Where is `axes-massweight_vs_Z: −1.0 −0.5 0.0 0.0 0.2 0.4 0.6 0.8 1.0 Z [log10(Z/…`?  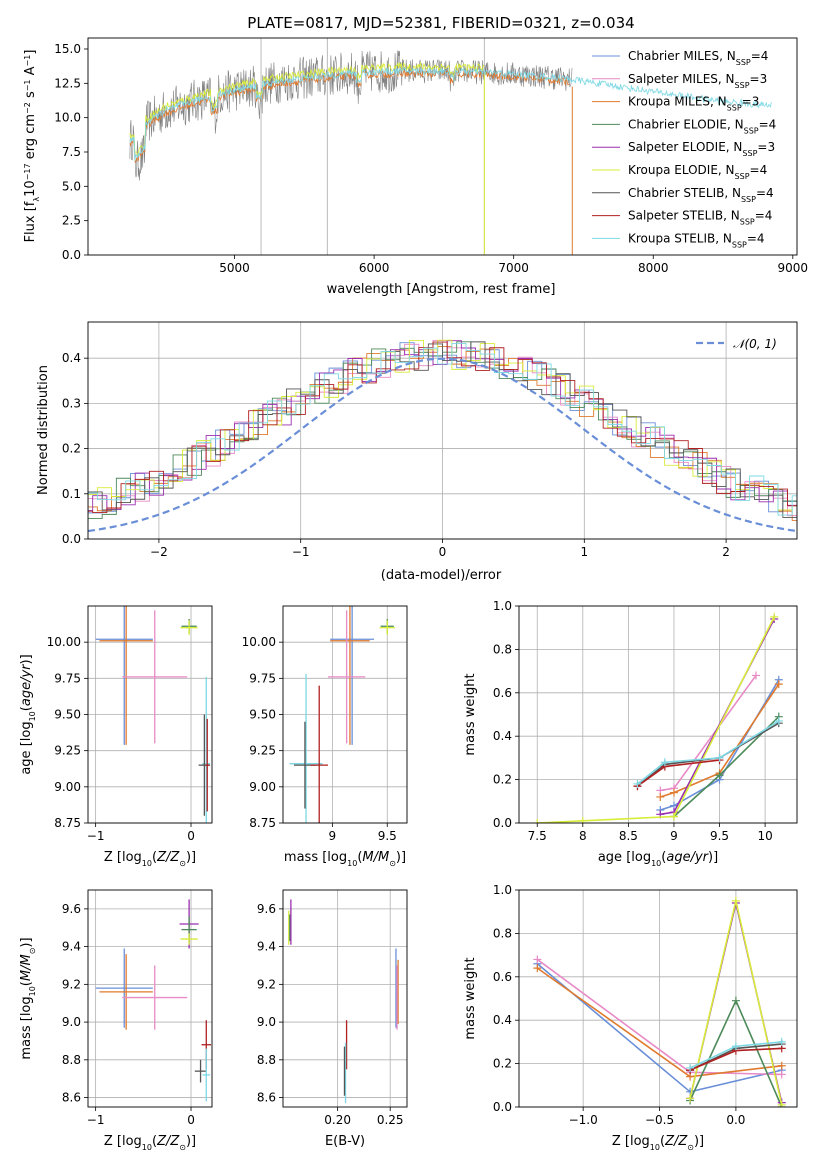
axes-massweight_vs_Z: −1.0 −0.5 0.0 0.0 0.2 0.4 0.6 0.8 1.0 Z [log10(Z/… is located at coordinates (630, 1017).